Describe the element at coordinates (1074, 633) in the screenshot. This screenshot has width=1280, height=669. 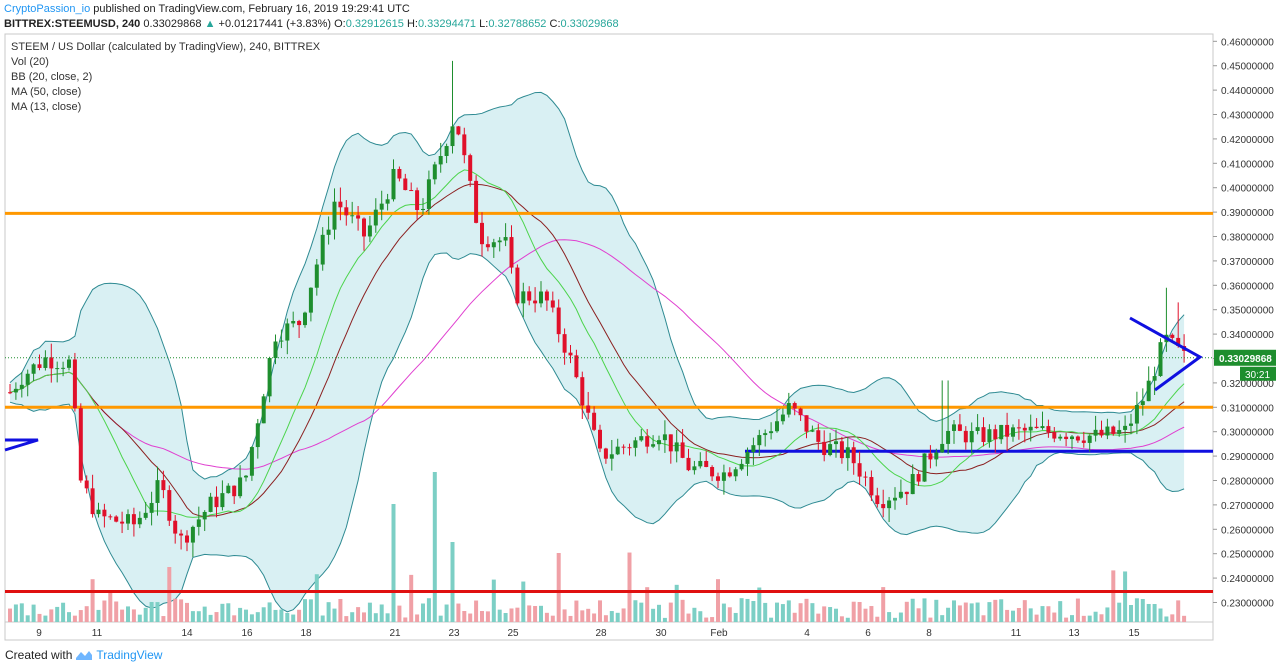
I see `x-tick-label: 13` at that location.